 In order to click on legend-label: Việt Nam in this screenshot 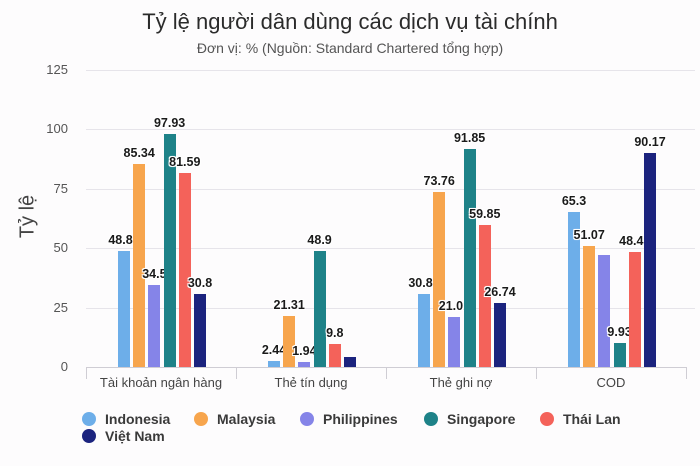, I will do `click(135, 436)`.